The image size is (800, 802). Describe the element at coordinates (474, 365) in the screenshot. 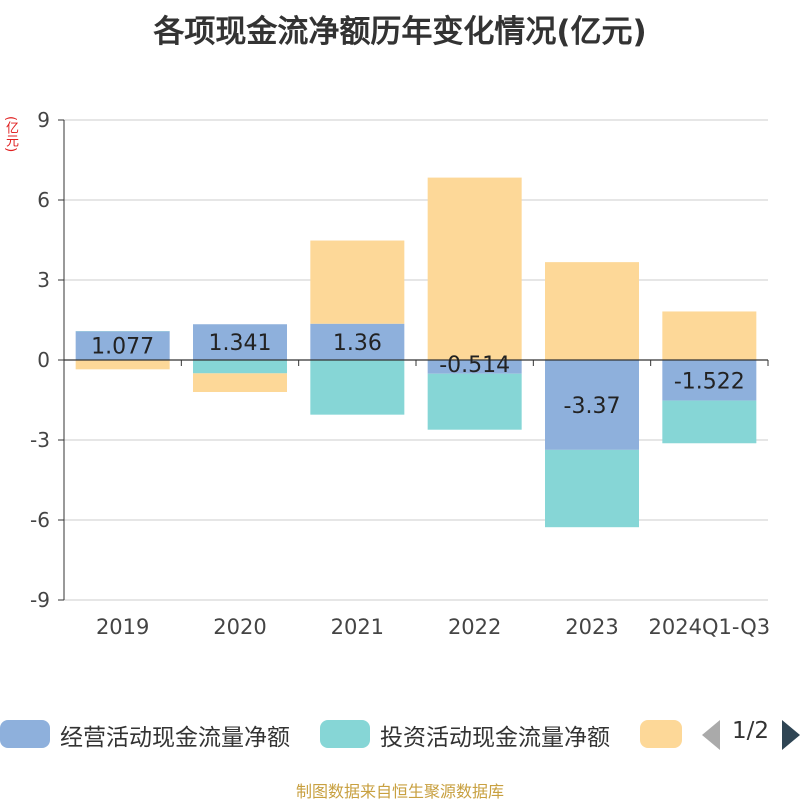

I see `data-label: -0.514` at that location.